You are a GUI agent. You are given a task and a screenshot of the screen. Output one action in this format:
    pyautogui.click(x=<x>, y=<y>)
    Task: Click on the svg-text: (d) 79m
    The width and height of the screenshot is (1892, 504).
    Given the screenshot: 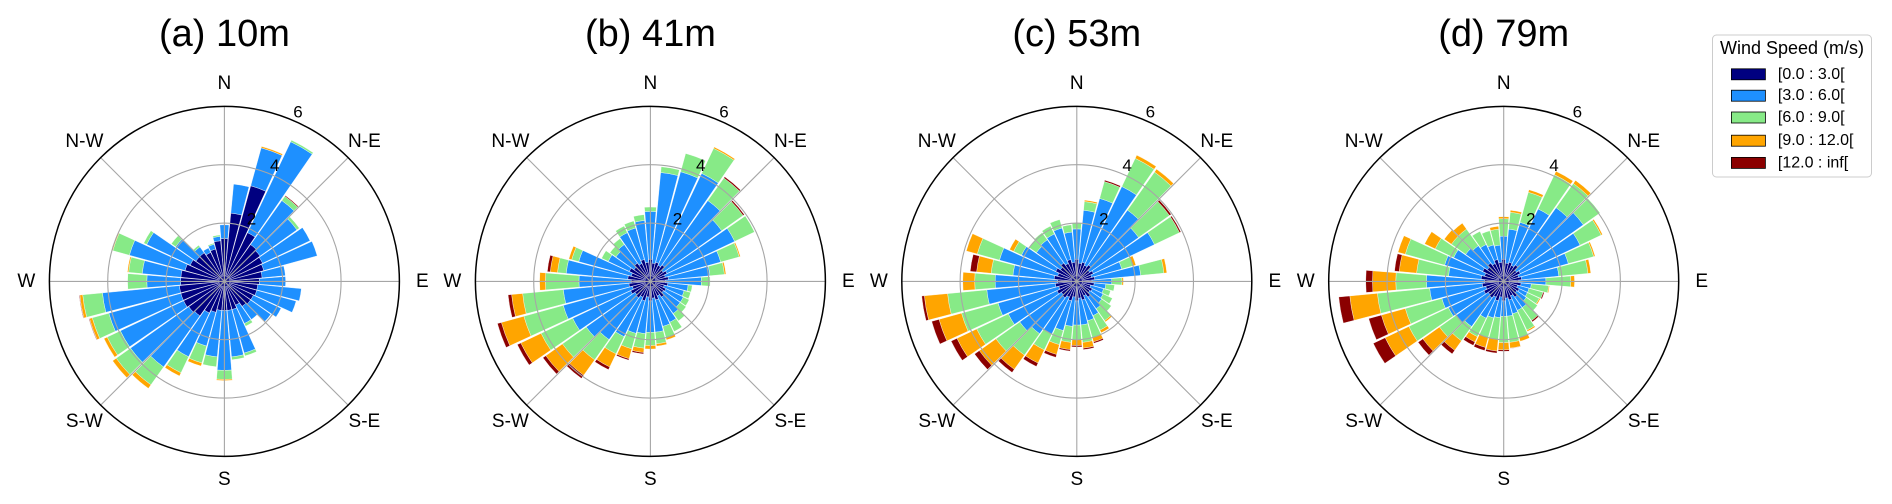 What is the action you would take?
    pyautogui.click(x=1503, y=34)
    